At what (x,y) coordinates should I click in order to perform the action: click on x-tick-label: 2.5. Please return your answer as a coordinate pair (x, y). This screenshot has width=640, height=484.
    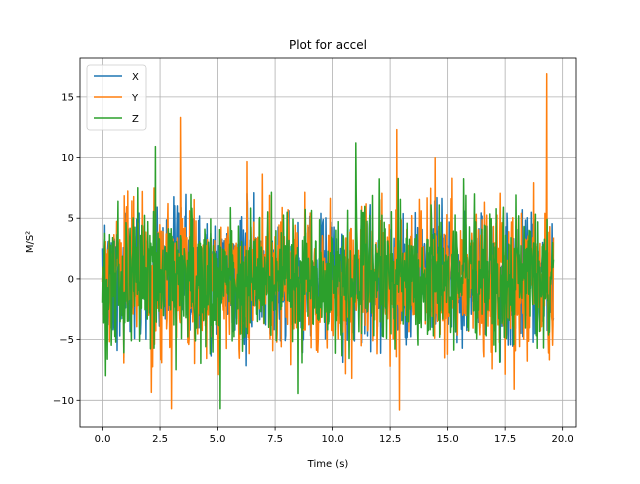
    Looking at the image, I should click on (160, 439).